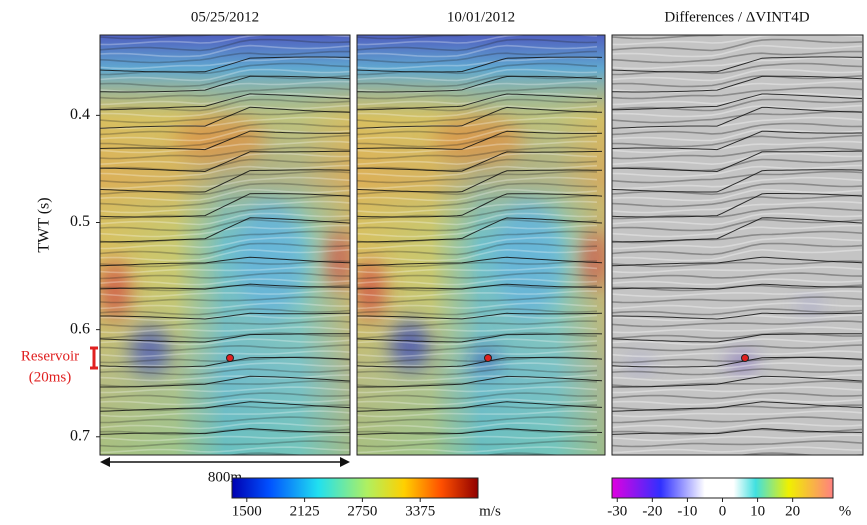  I want to click on reservoir-bracket, so click(94, 358).